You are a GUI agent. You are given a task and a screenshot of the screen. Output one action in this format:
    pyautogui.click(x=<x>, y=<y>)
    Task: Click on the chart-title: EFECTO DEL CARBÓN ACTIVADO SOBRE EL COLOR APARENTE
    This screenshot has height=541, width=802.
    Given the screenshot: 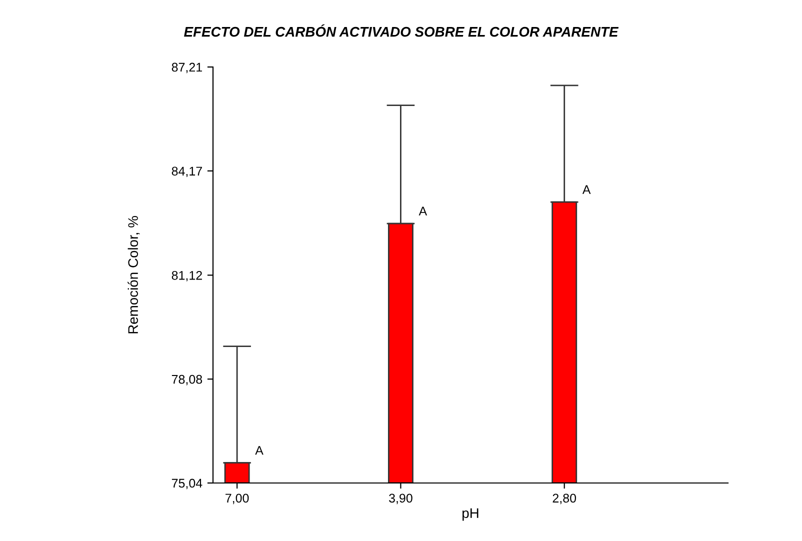 What is the action you would take?
    pyautogui.click(x=401, y=30)
    